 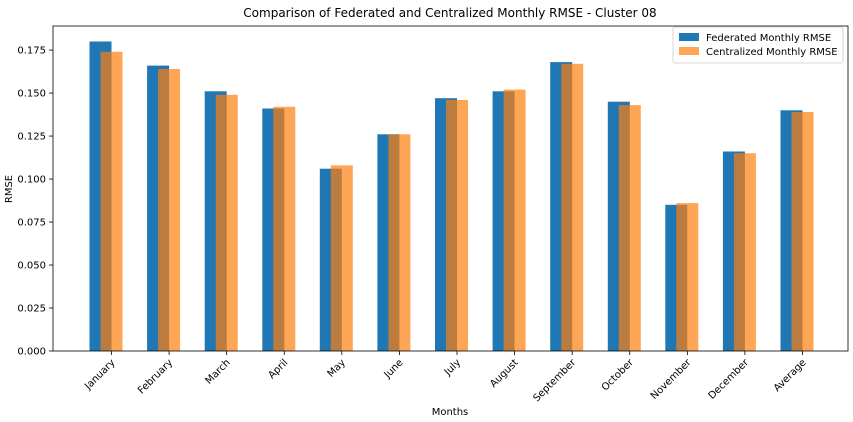 What do you see at coordinates (554, 380) in the screenshot?
I see `x-tick-label-september: September` at bounding box center [554, 380].